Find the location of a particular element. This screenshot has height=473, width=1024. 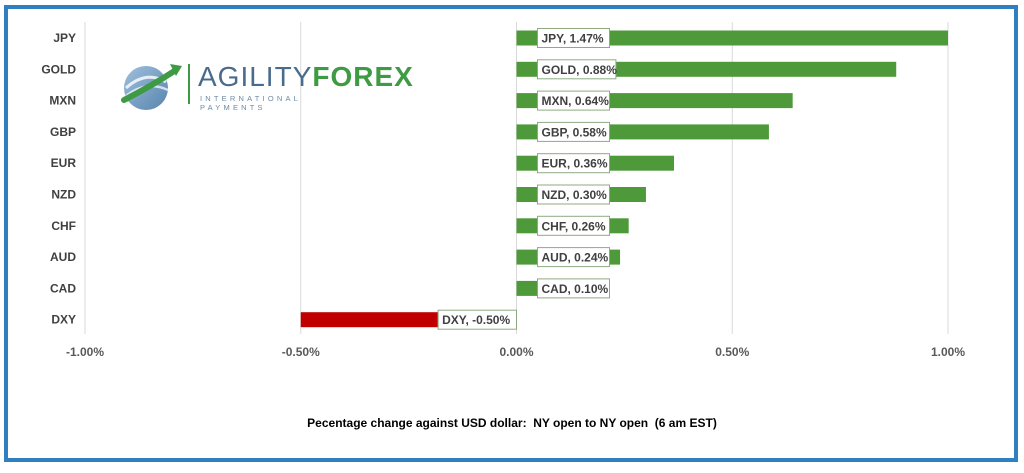

data-label: GBP, 0.58% is located at coordinates (574, 132).